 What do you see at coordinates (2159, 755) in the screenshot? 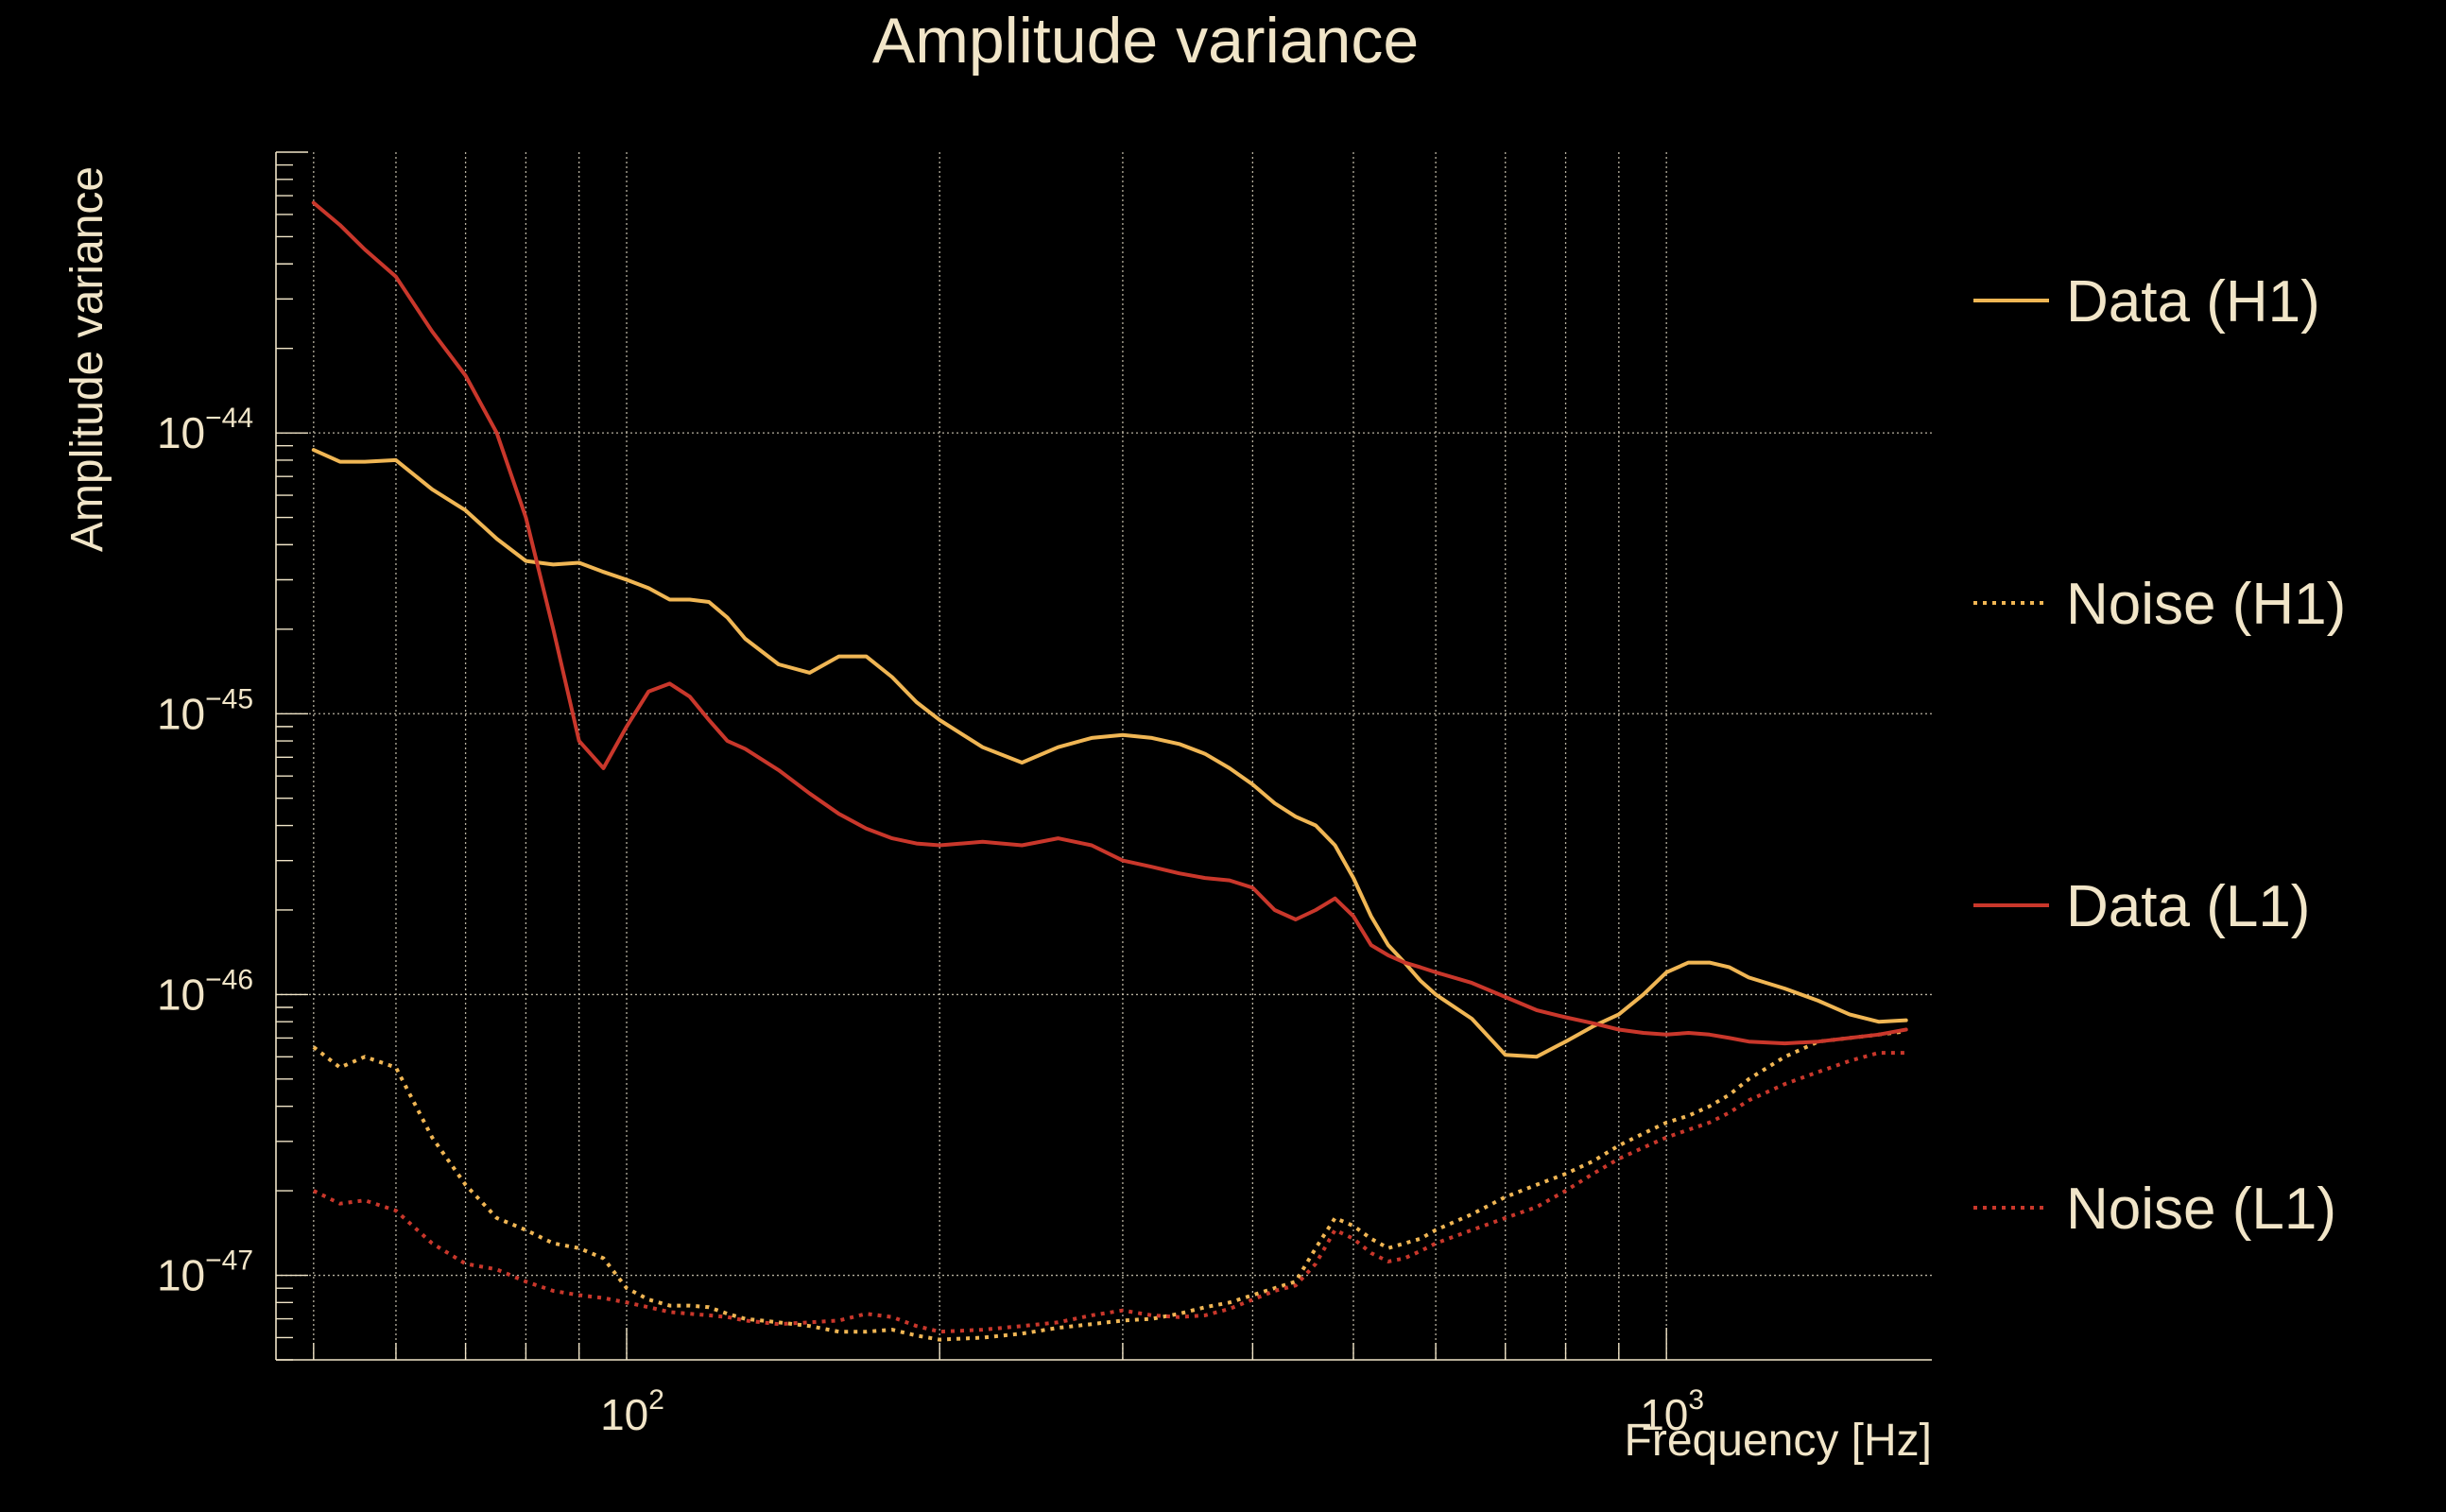
I see `legend: Data (H1) Noise (H1) Data (L1) Noise (L1)` at bounding box center [2159, 755].